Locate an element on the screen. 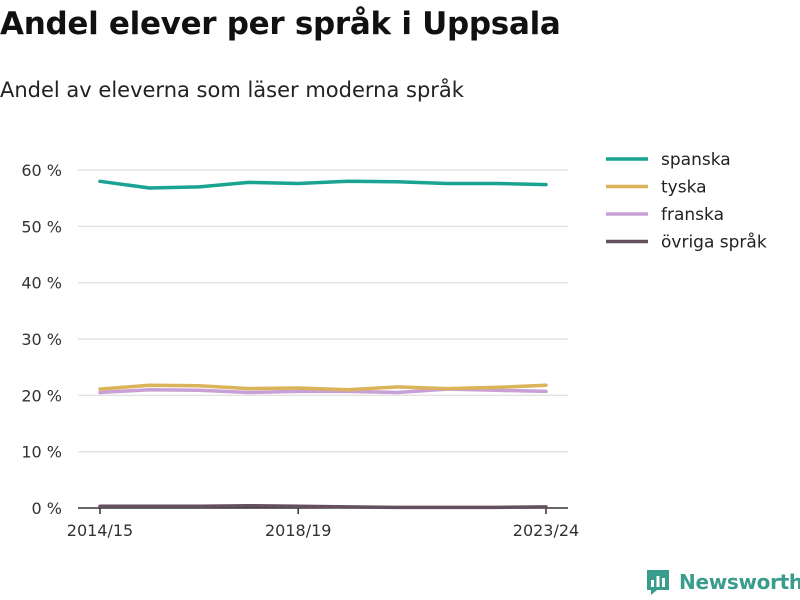 The height and width of the screenshot is (600, 800). y-axis-ticks: 0 % 10 % 20 % 30 % 40 % 50 % 60 % is located at coordinates (41, 339).